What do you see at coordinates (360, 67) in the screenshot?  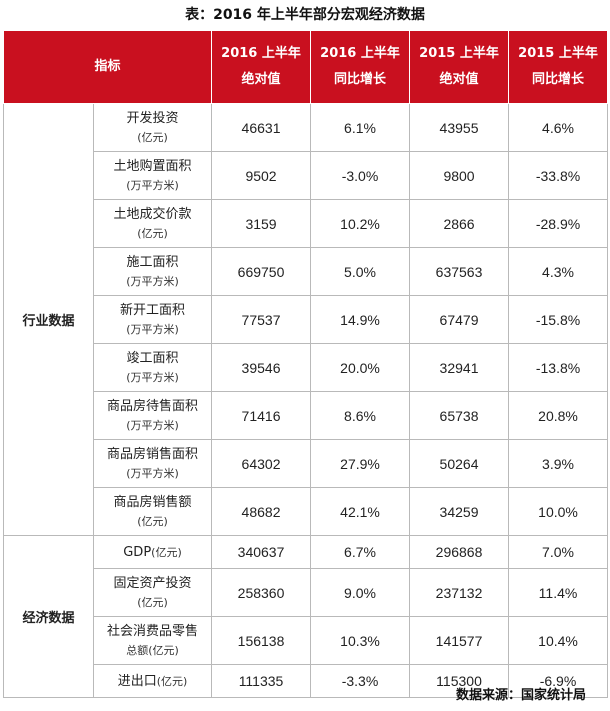 I see `header-2016-growth: 2016 上半年 同比增长` at bounding box center [360, 67].